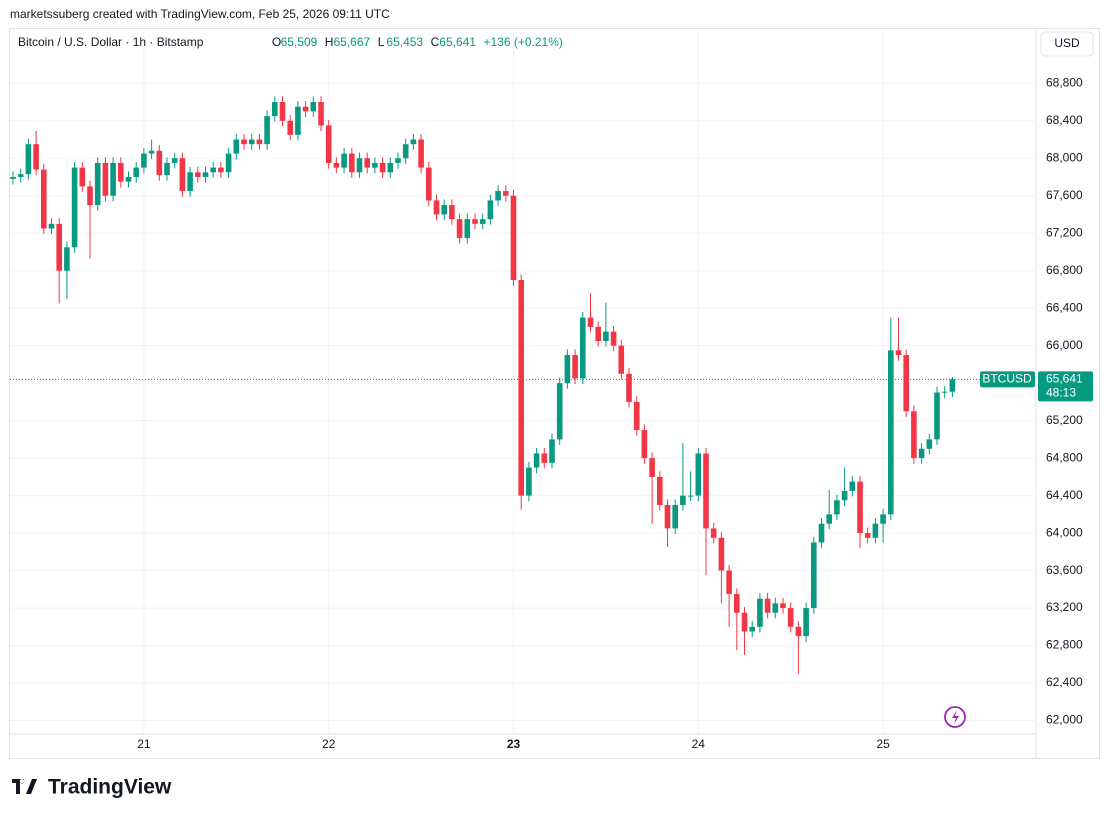  What do you see at coordinates (111, 42) in the screenshot?
I see `chart-title: Bitcoin / U.S. Dollar · 1h · Bitstamp` at bounding box center [111, 42].